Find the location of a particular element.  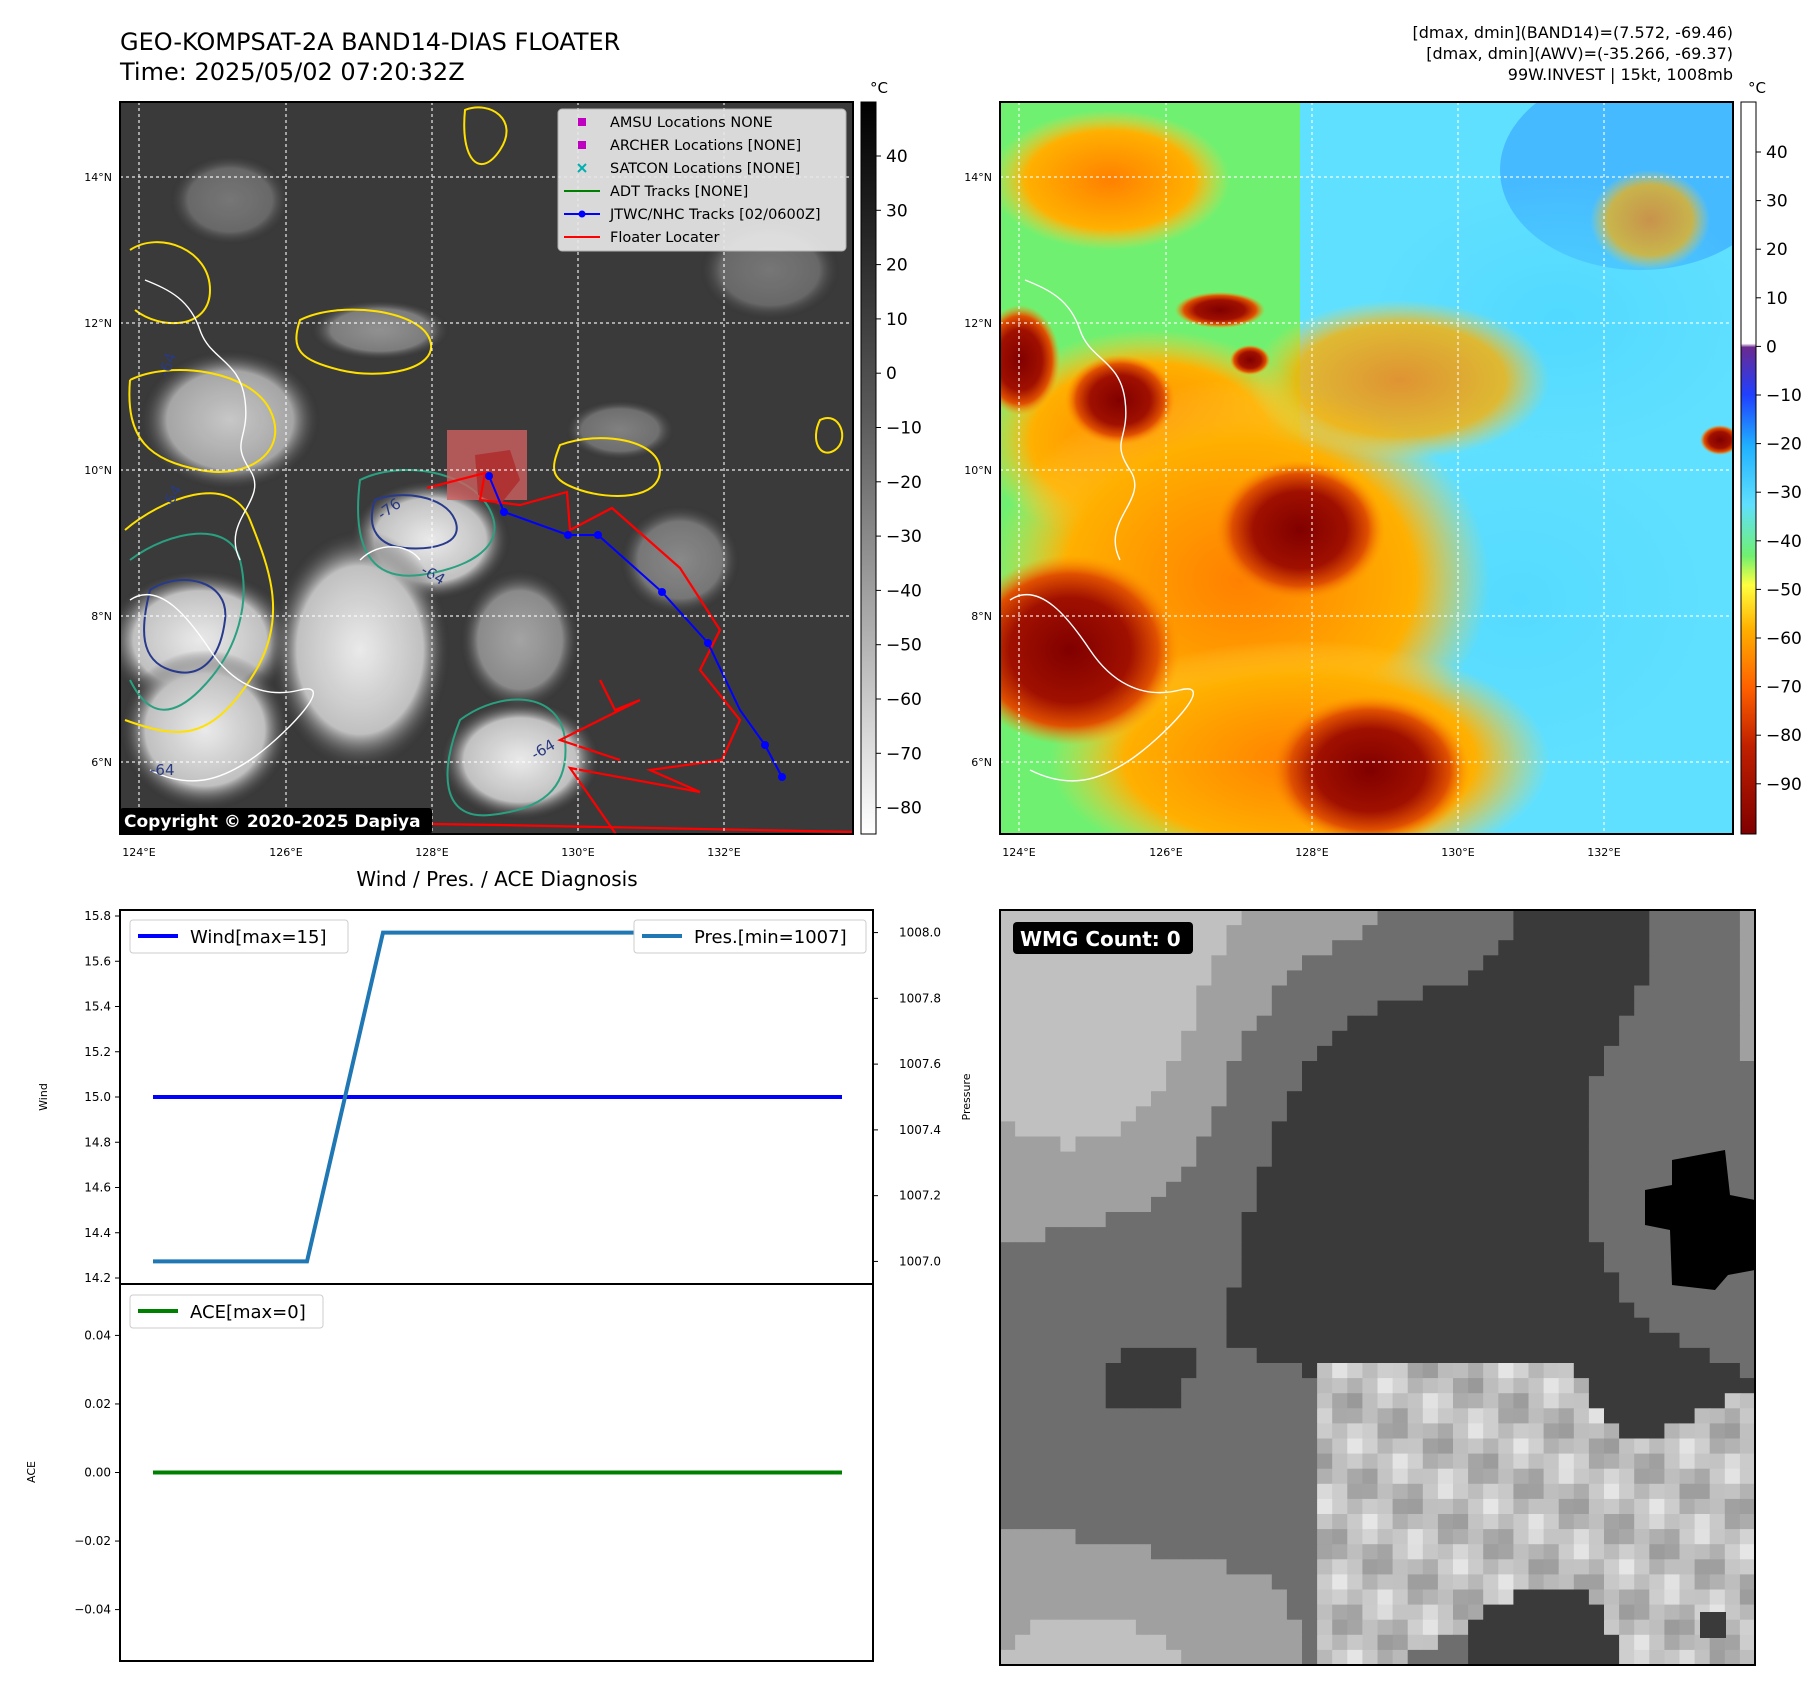

copyright-text: Copyright © 2020-2025 Dapiya is located at coordinates (272, 822).